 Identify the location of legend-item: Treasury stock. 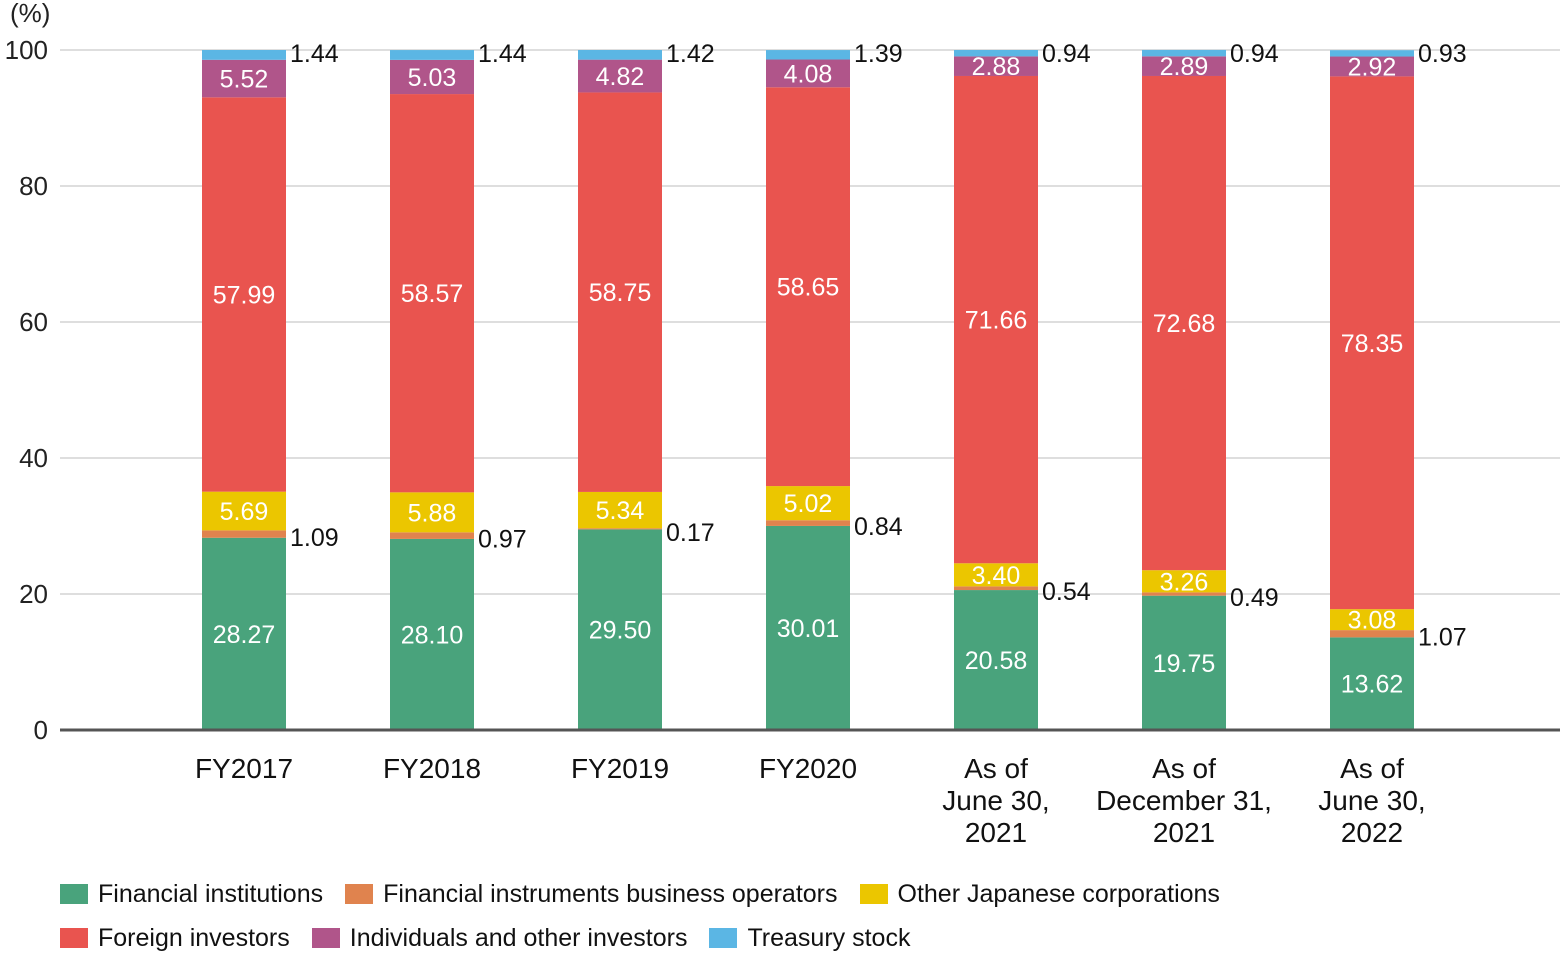
(809, 938).